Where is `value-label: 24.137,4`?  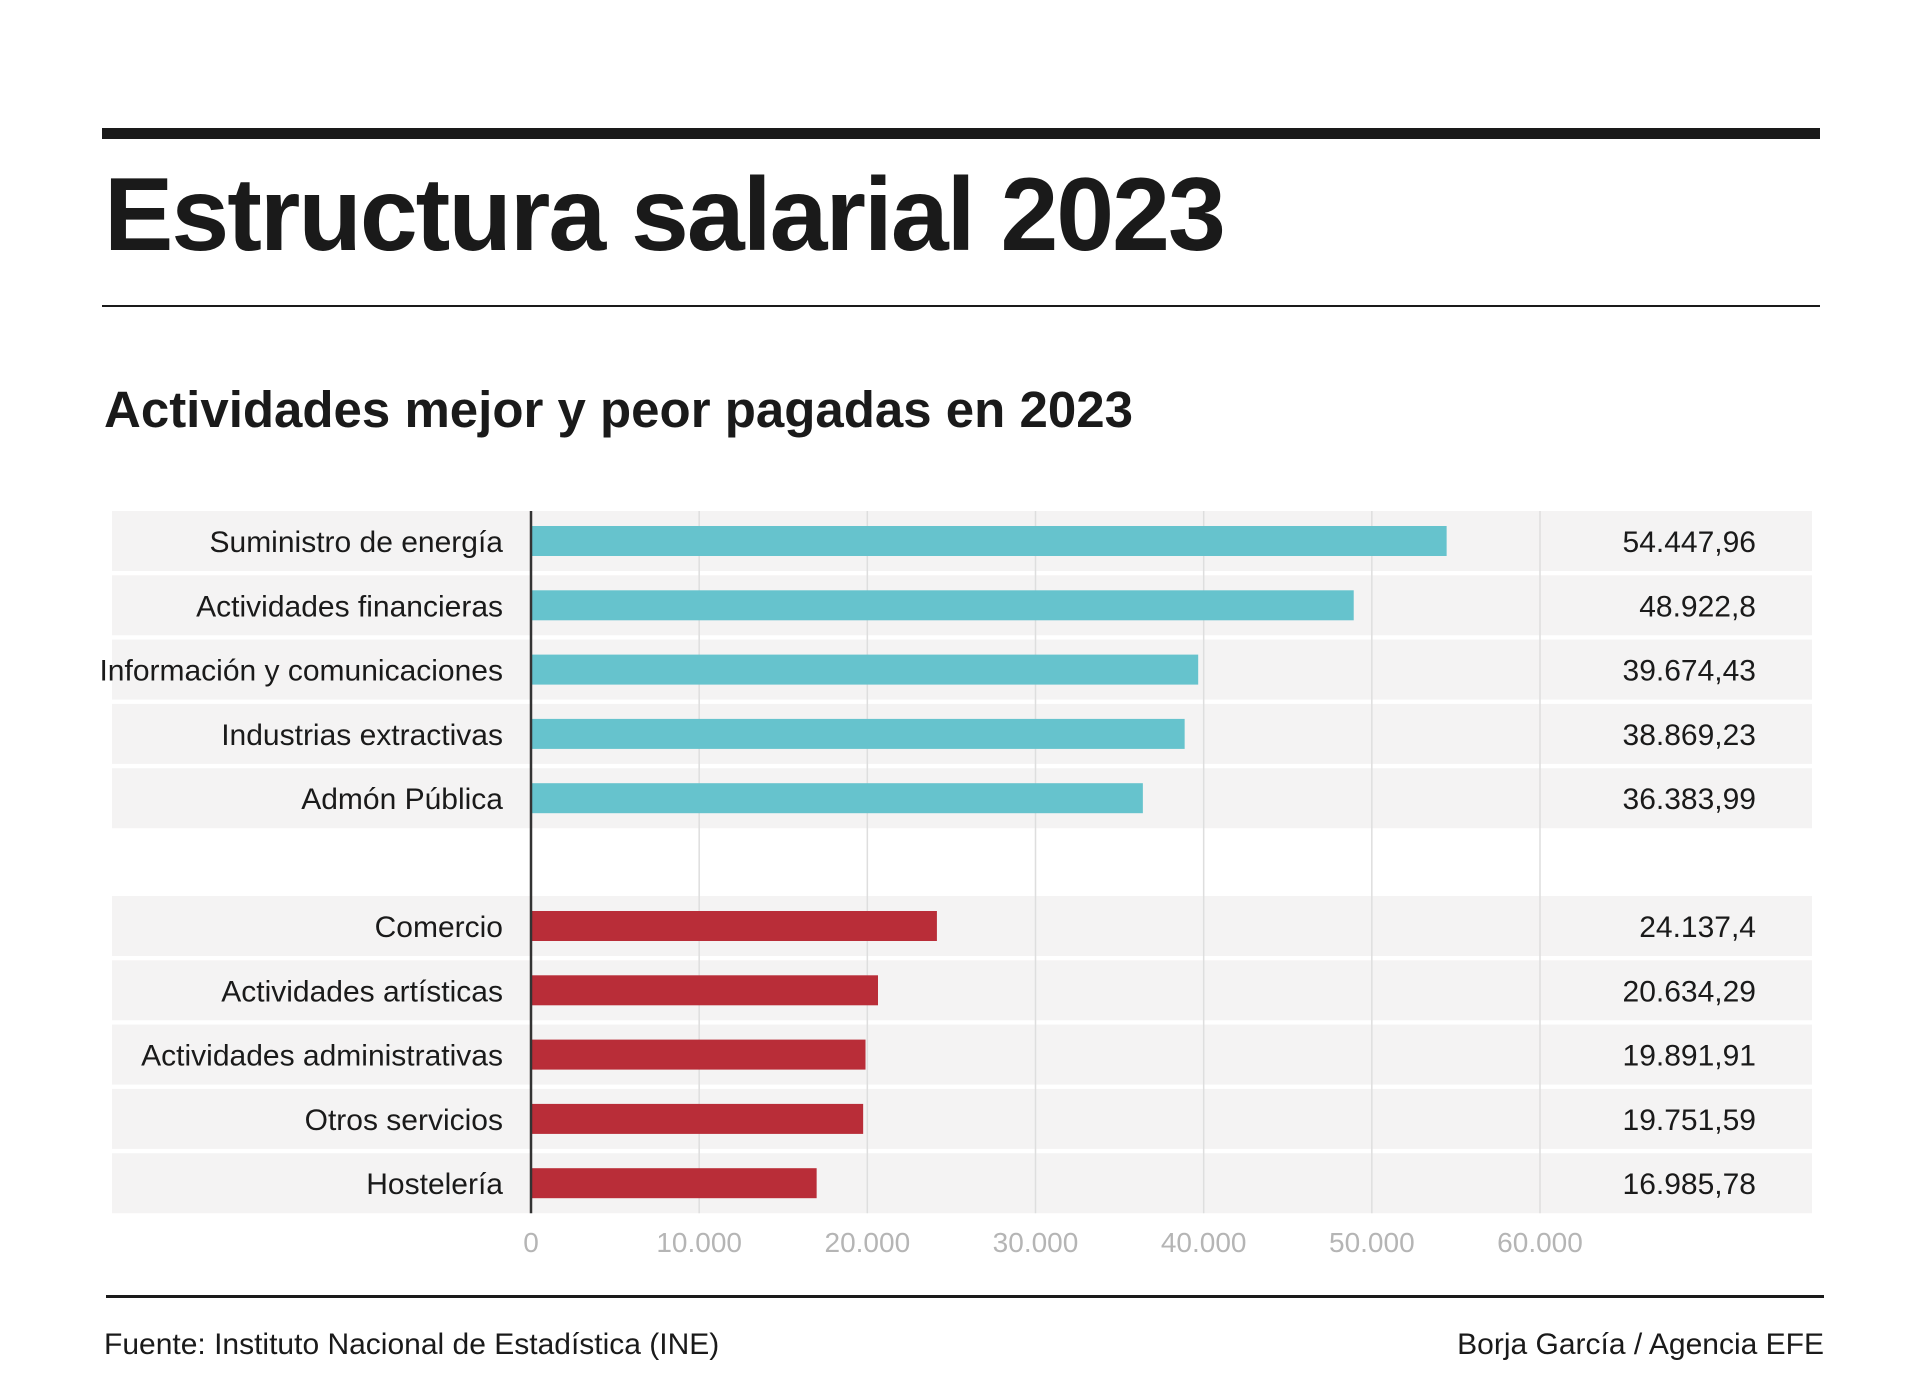 value-label: 24.137,4 is located at coordinates (1697, 927).